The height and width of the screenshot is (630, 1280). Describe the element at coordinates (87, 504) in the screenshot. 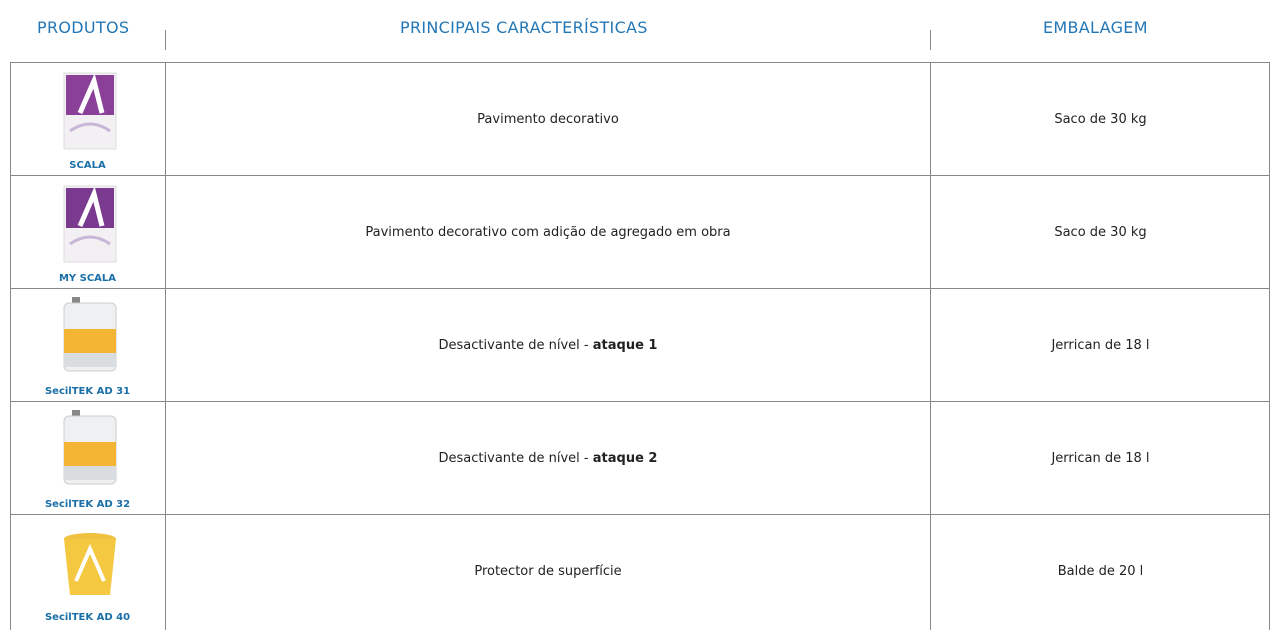

I see `product-name: SecilTEK AD 32` at that location.